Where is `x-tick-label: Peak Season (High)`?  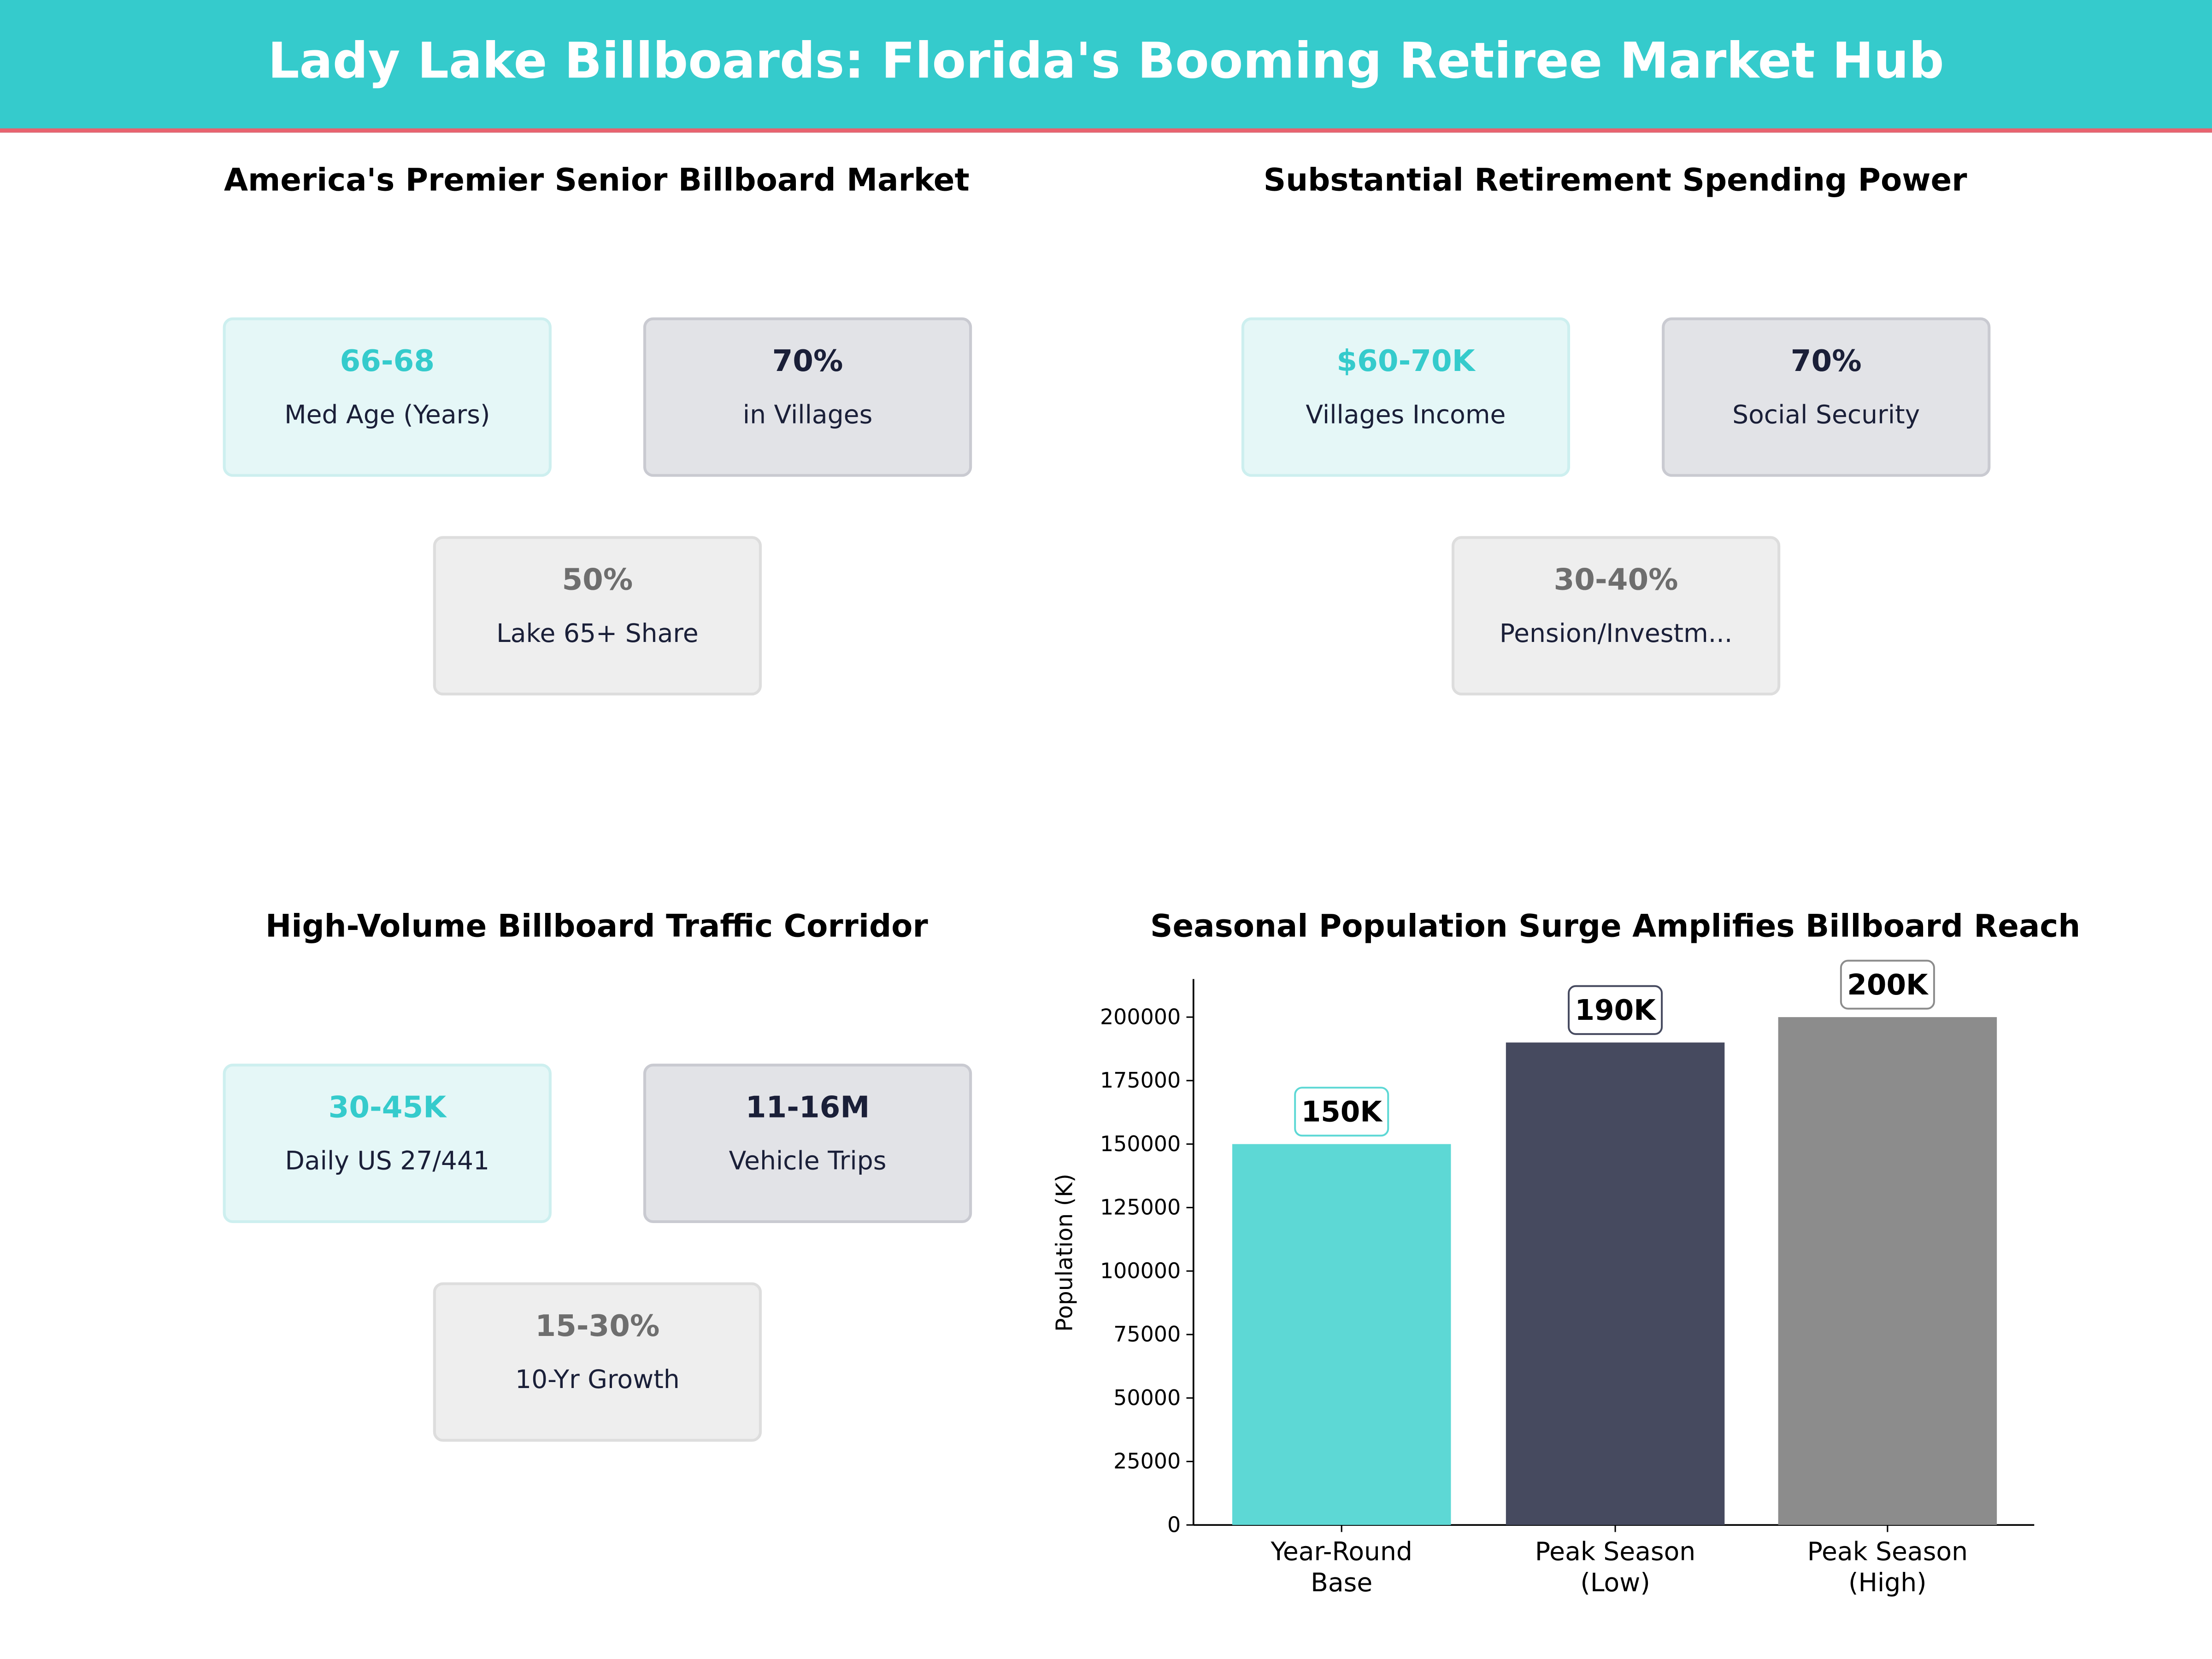 x-tick-label: Peak Season (High) is located at coordinates (1887, 1567).